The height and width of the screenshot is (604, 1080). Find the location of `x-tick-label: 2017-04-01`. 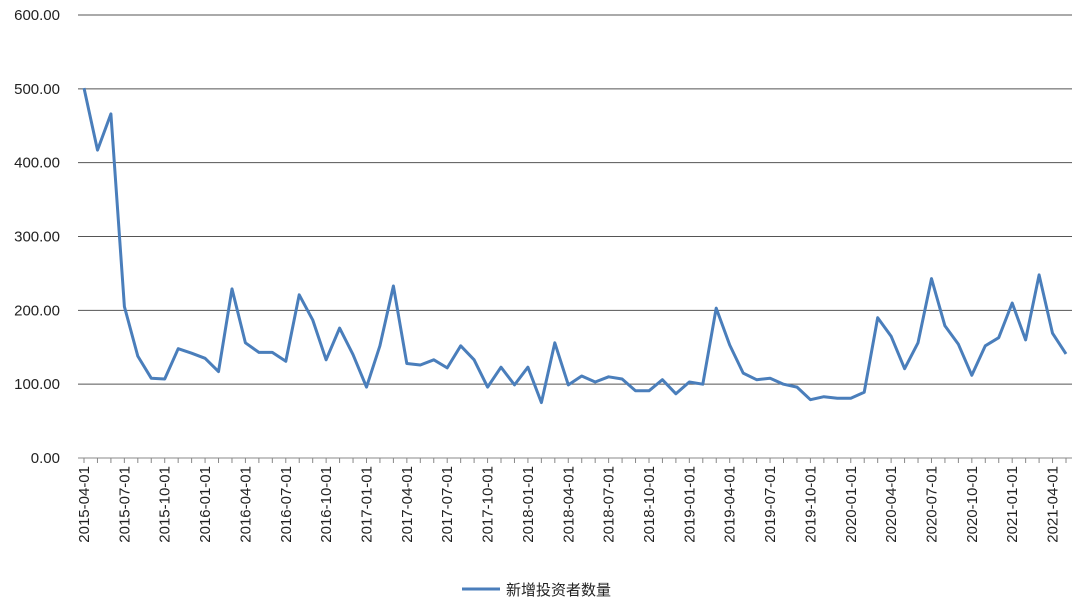

x-tick-label: 2017-04-01 is located at coordinates (407, 504).